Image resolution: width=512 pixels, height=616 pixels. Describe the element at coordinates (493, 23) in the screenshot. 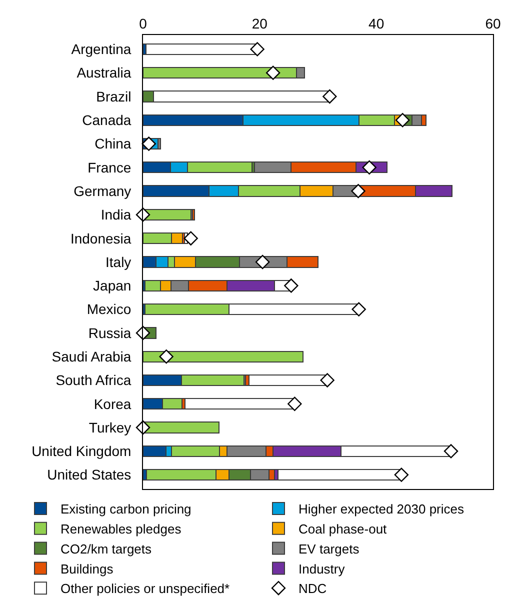

I see `x-tick-label: 60` at that location.